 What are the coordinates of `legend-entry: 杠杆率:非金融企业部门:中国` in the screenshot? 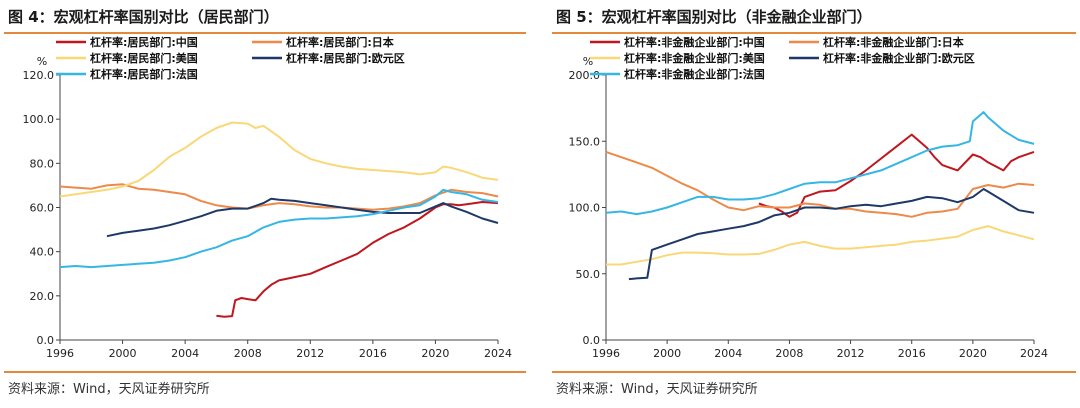 It's located at (694, 42).